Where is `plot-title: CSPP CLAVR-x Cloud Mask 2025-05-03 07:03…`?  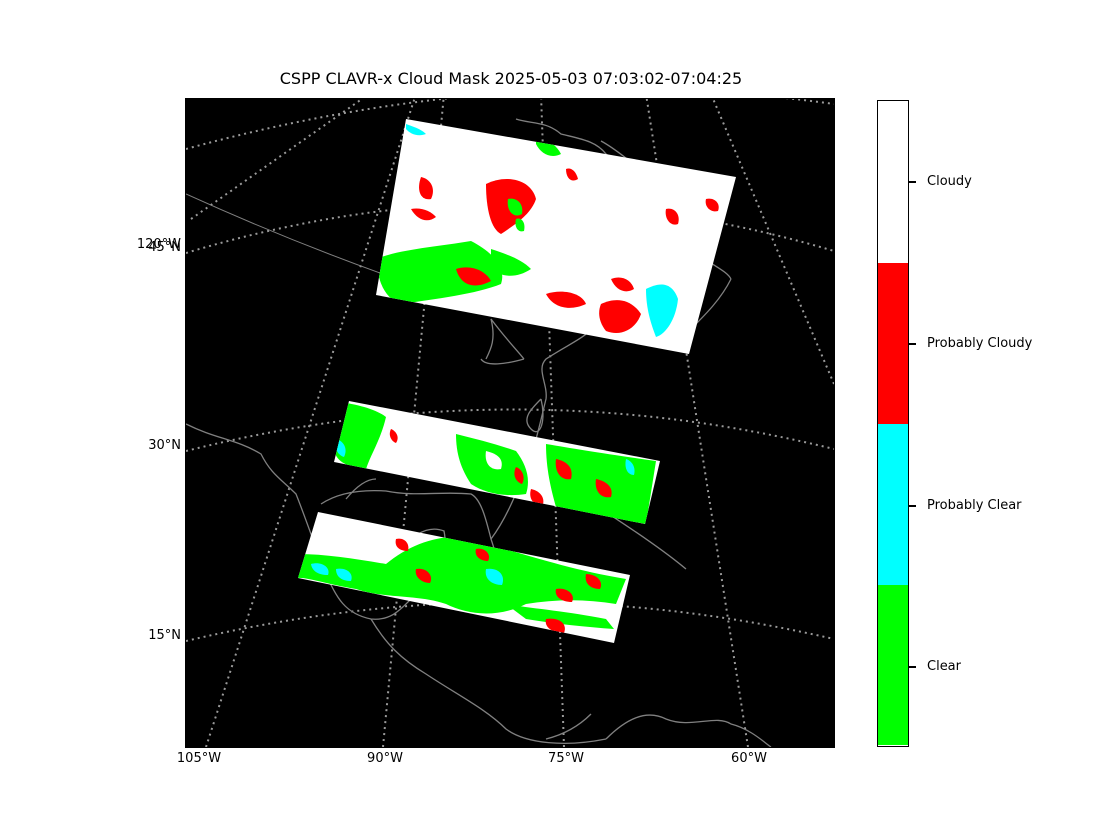
plot-title: CSPP CLAVR-x Cloud Mask 2025-05-03 07:03… is located at coordinates (511, 78).